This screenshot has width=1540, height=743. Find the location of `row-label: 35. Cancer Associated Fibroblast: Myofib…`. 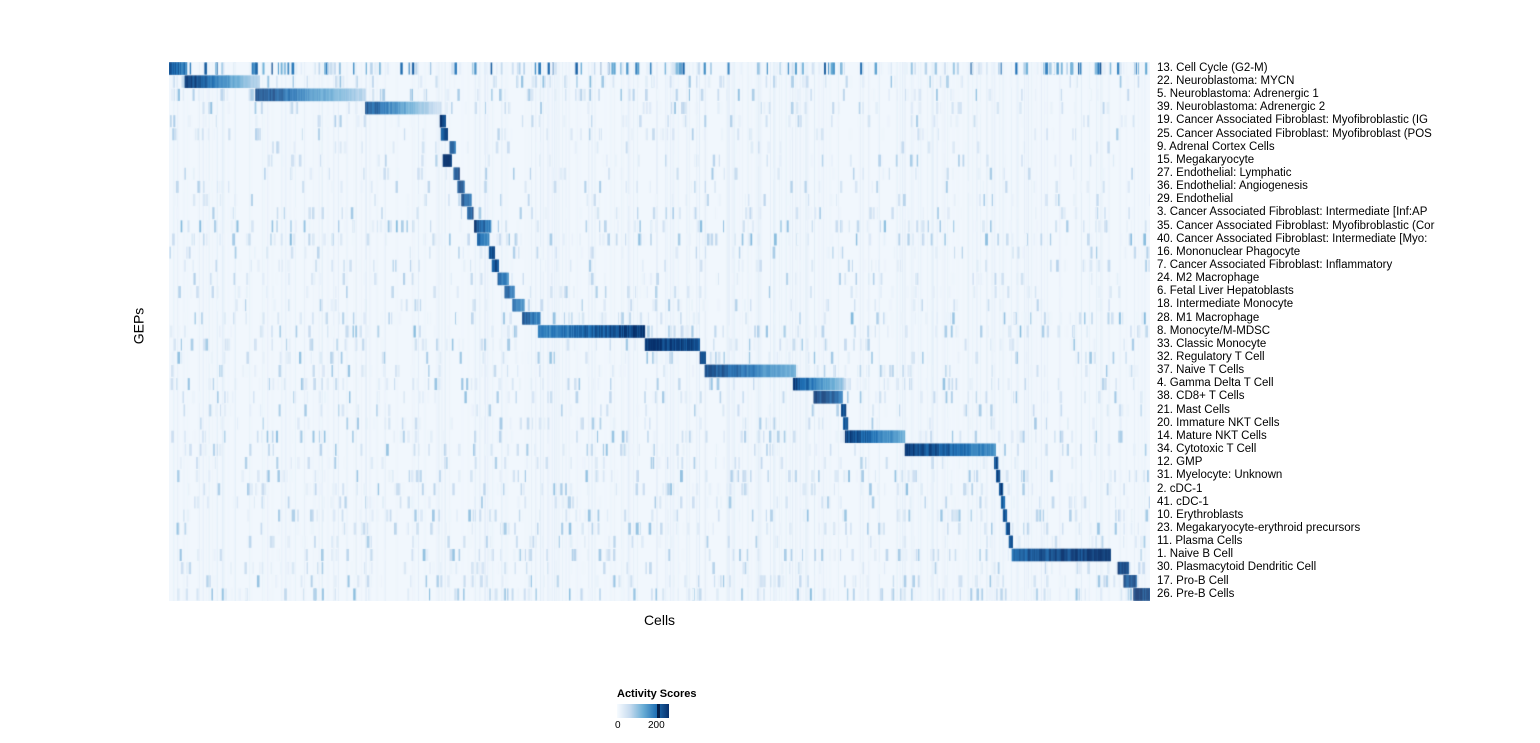

row-label: 35. Cancer Associated Fibroblast: Myofib… is located at coordinates (1296, 225).